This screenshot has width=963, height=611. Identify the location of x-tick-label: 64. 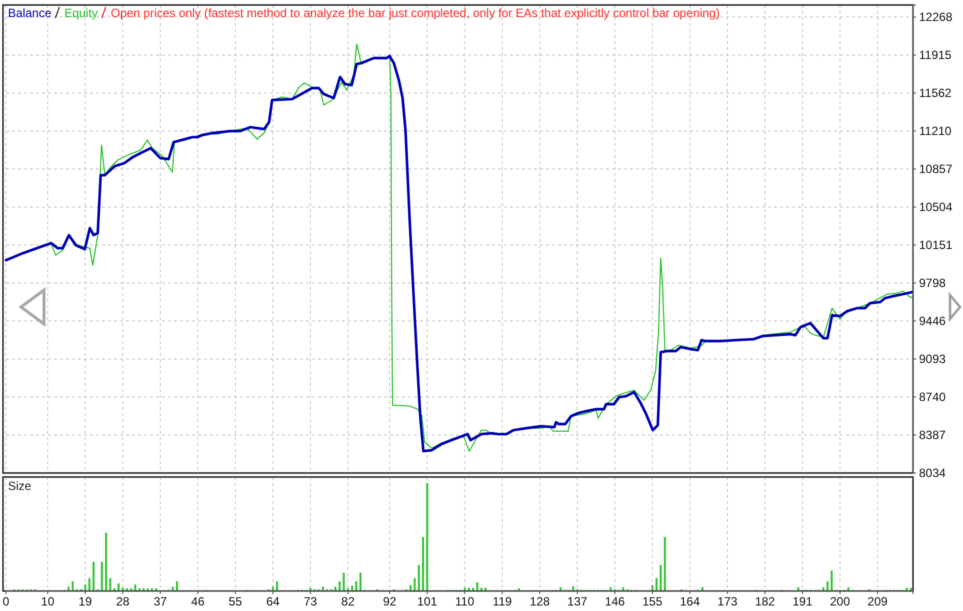
(273, 601).